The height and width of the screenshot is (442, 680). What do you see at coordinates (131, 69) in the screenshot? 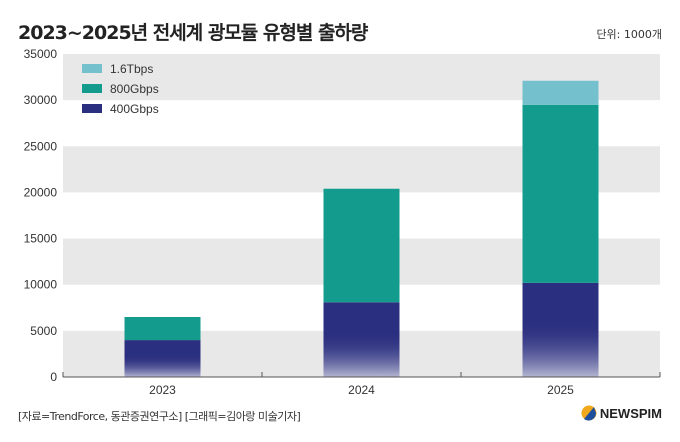
I see `legend-label: 1.6Tbps` at bounding box center [131, 69].